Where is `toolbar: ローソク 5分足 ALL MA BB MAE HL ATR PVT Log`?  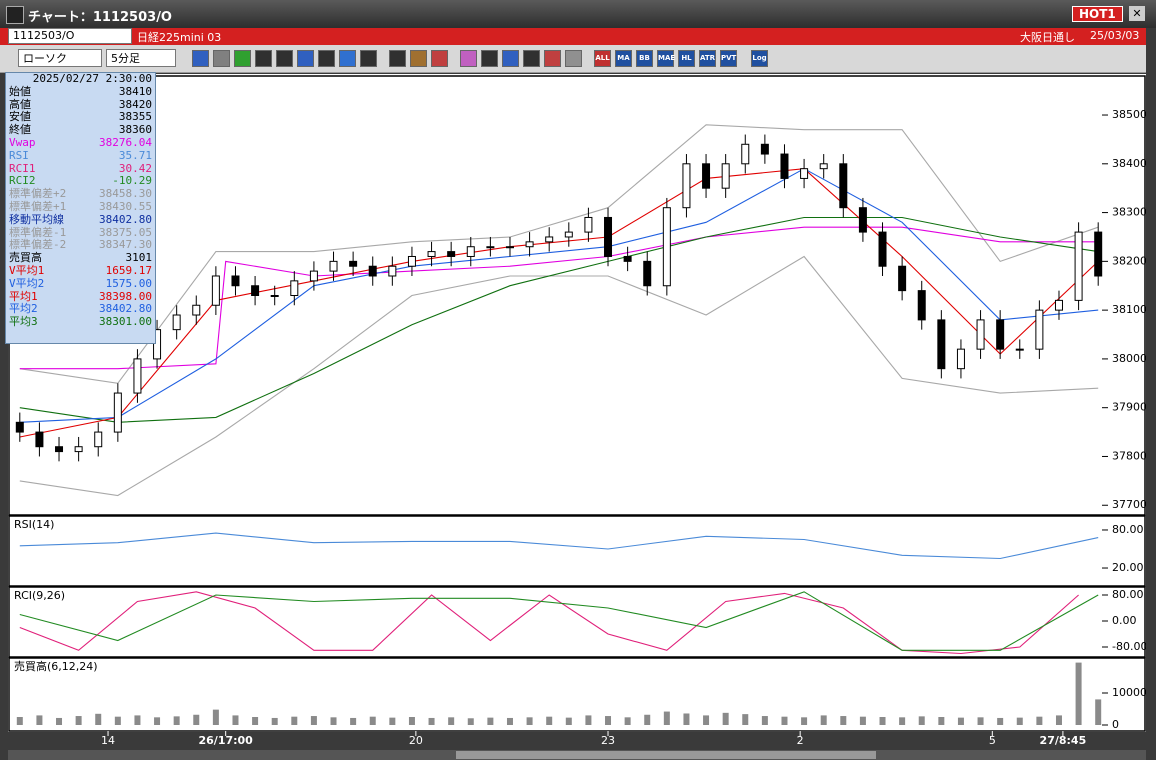
toolbar: ローソク 5分足 ALL MA BB MAE HL ATR PVT Log is located at coordinates (573, 59).